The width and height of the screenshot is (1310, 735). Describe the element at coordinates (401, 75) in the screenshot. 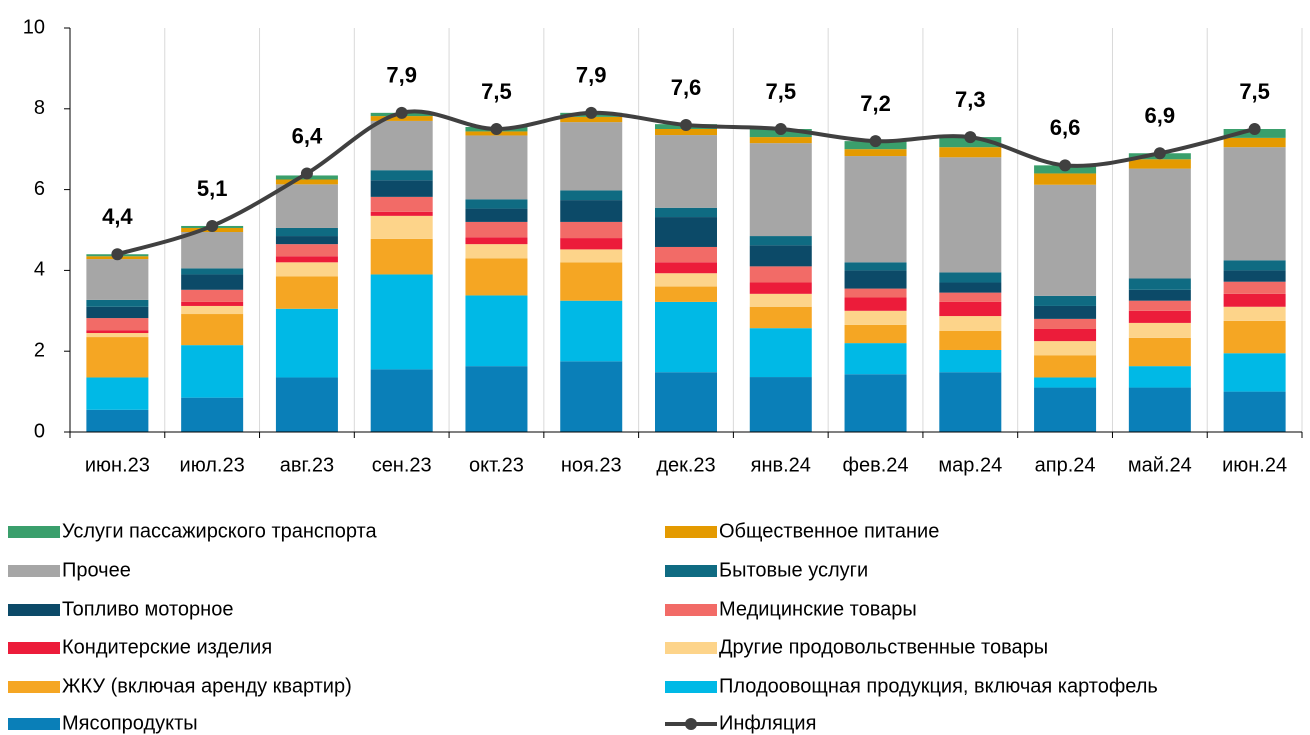

I see `data-label: 7,9` at that location.